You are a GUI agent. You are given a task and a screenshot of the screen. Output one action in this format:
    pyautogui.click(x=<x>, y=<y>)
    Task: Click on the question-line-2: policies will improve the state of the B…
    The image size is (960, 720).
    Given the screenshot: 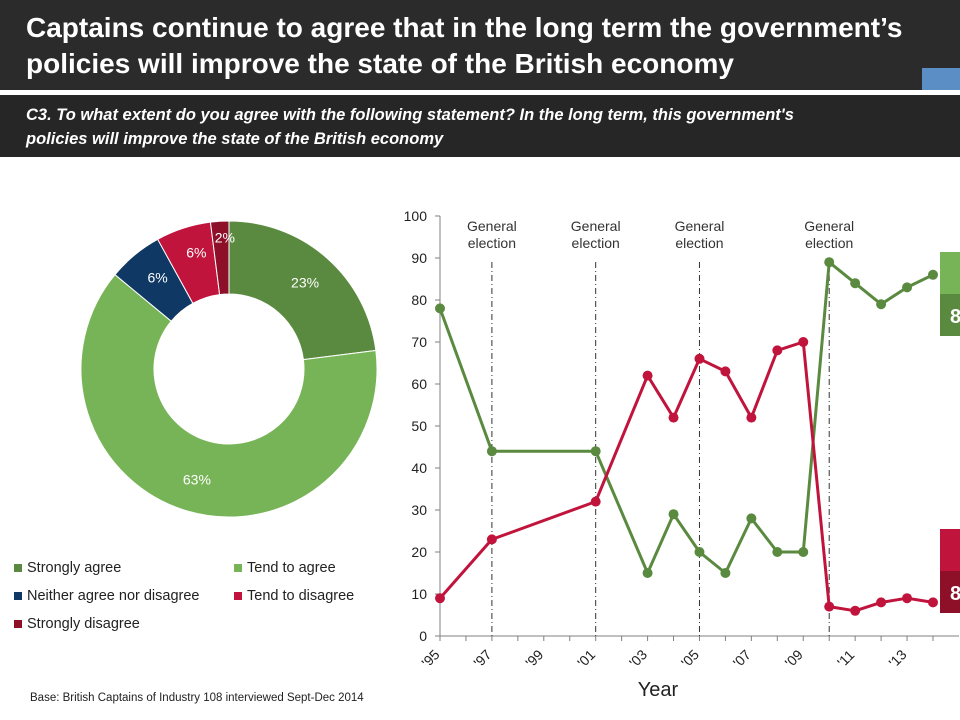 What is the action you would take?
    pyautogui.click(x=235, y=139)
    